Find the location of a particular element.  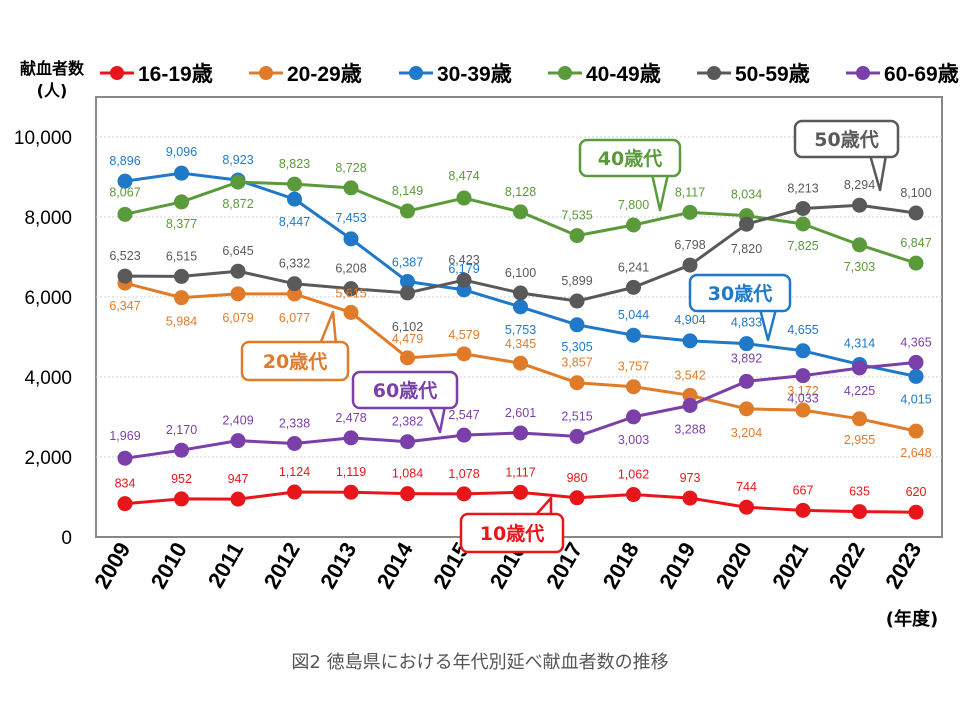

data-label: 8,149 is located at coordinates (407, 191).